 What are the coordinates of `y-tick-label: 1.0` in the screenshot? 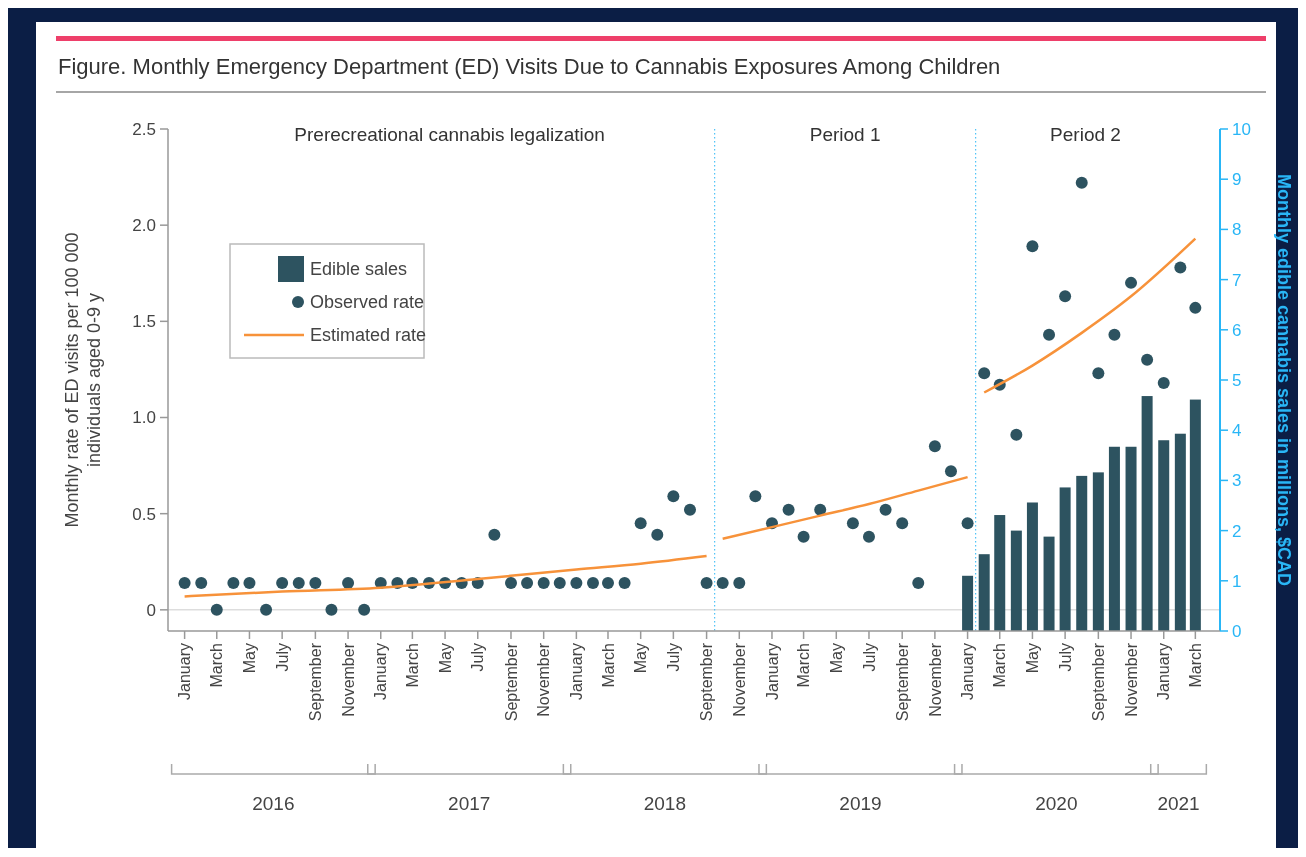 It's located at (144, 418).